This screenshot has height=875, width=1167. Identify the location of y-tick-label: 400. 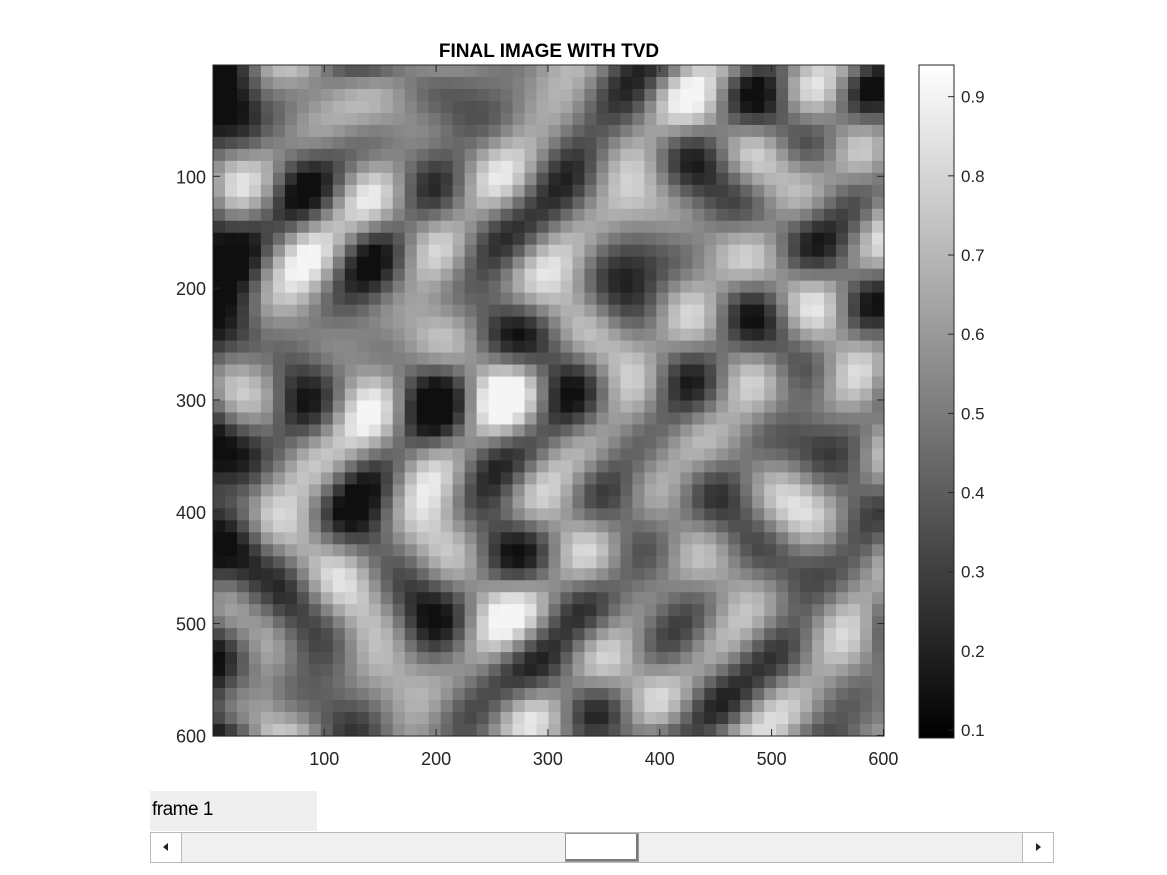
(191, 513).